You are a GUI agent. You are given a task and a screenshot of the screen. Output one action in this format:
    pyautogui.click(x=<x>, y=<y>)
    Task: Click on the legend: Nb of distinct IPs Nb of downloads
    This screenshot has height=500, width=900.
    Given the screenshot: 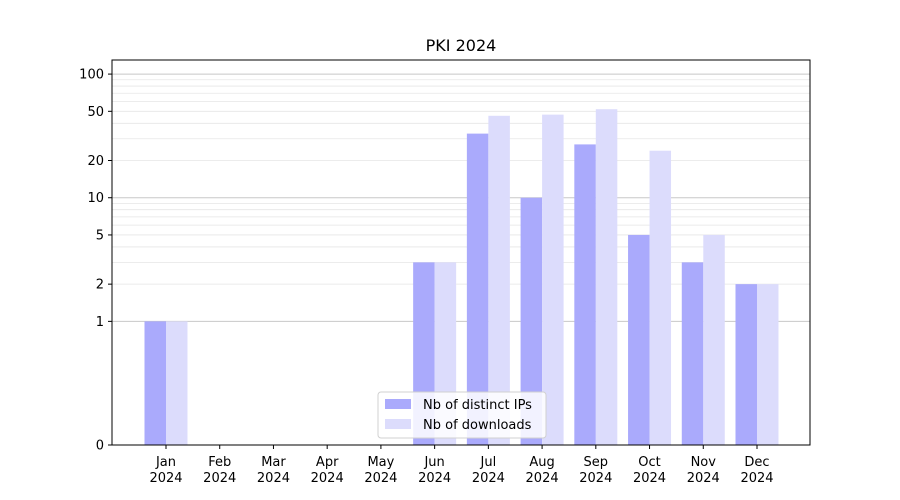 What is the action you would take?
    pyautogui.click(x=462, y=415)
    